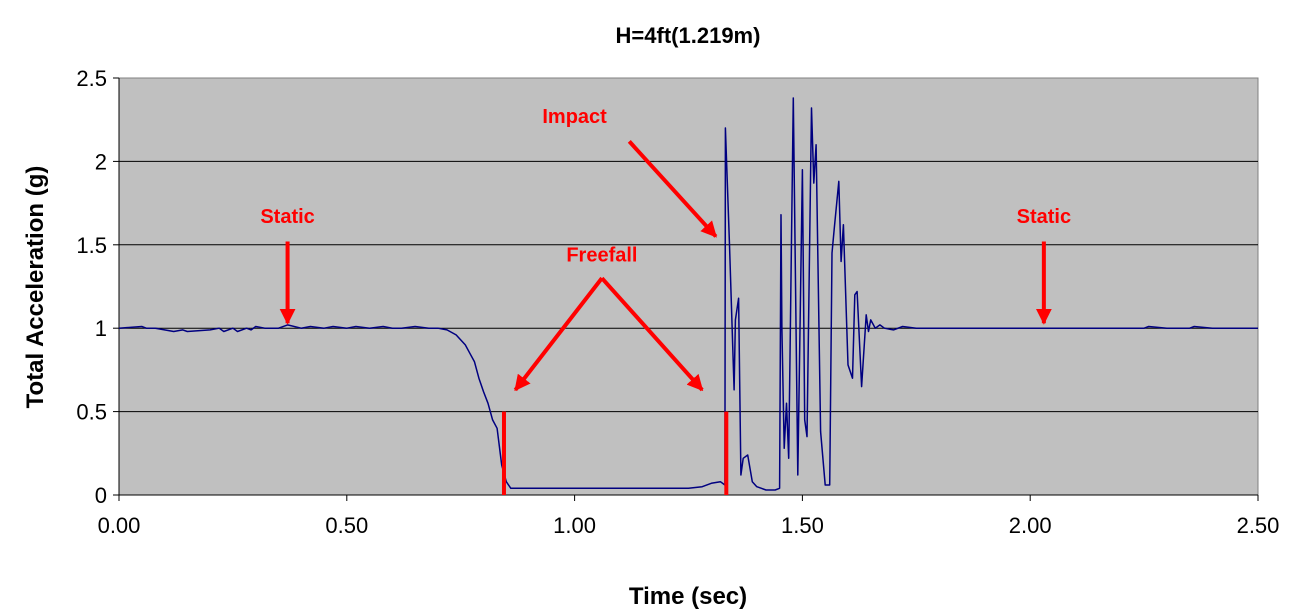 The height and width of the screenshot is (615, 1299). I want to click on x-tick-label: 1.00, so click(574, 525).